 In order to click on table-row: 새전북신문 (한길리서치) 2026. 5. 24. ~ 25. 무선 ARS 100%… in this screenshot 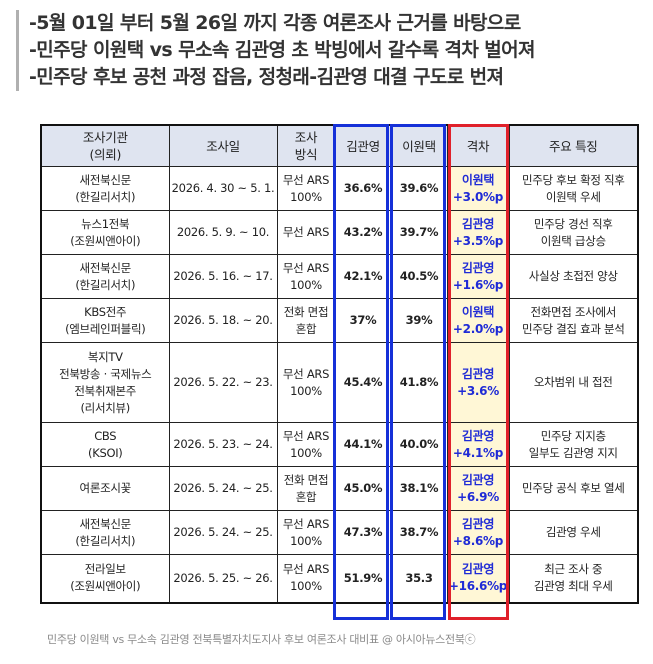, I will do `click(339, 532)`.